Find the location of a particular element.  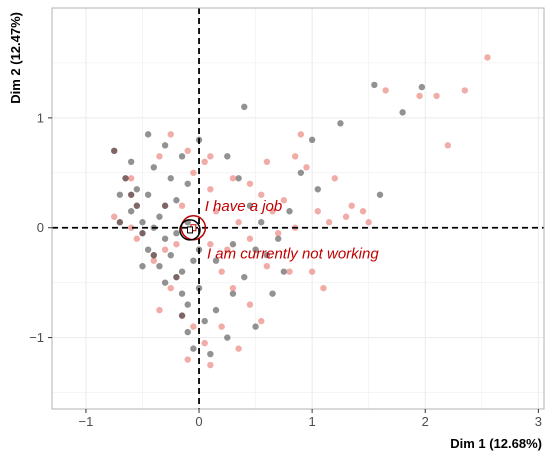

x-tick-label: 3 is located at coordinates (538, 421).